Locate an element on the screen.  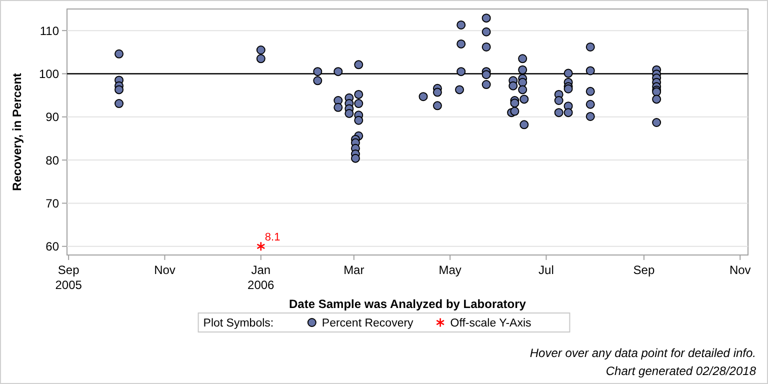
x-tick-label: May is located at coordinates (450, 270).